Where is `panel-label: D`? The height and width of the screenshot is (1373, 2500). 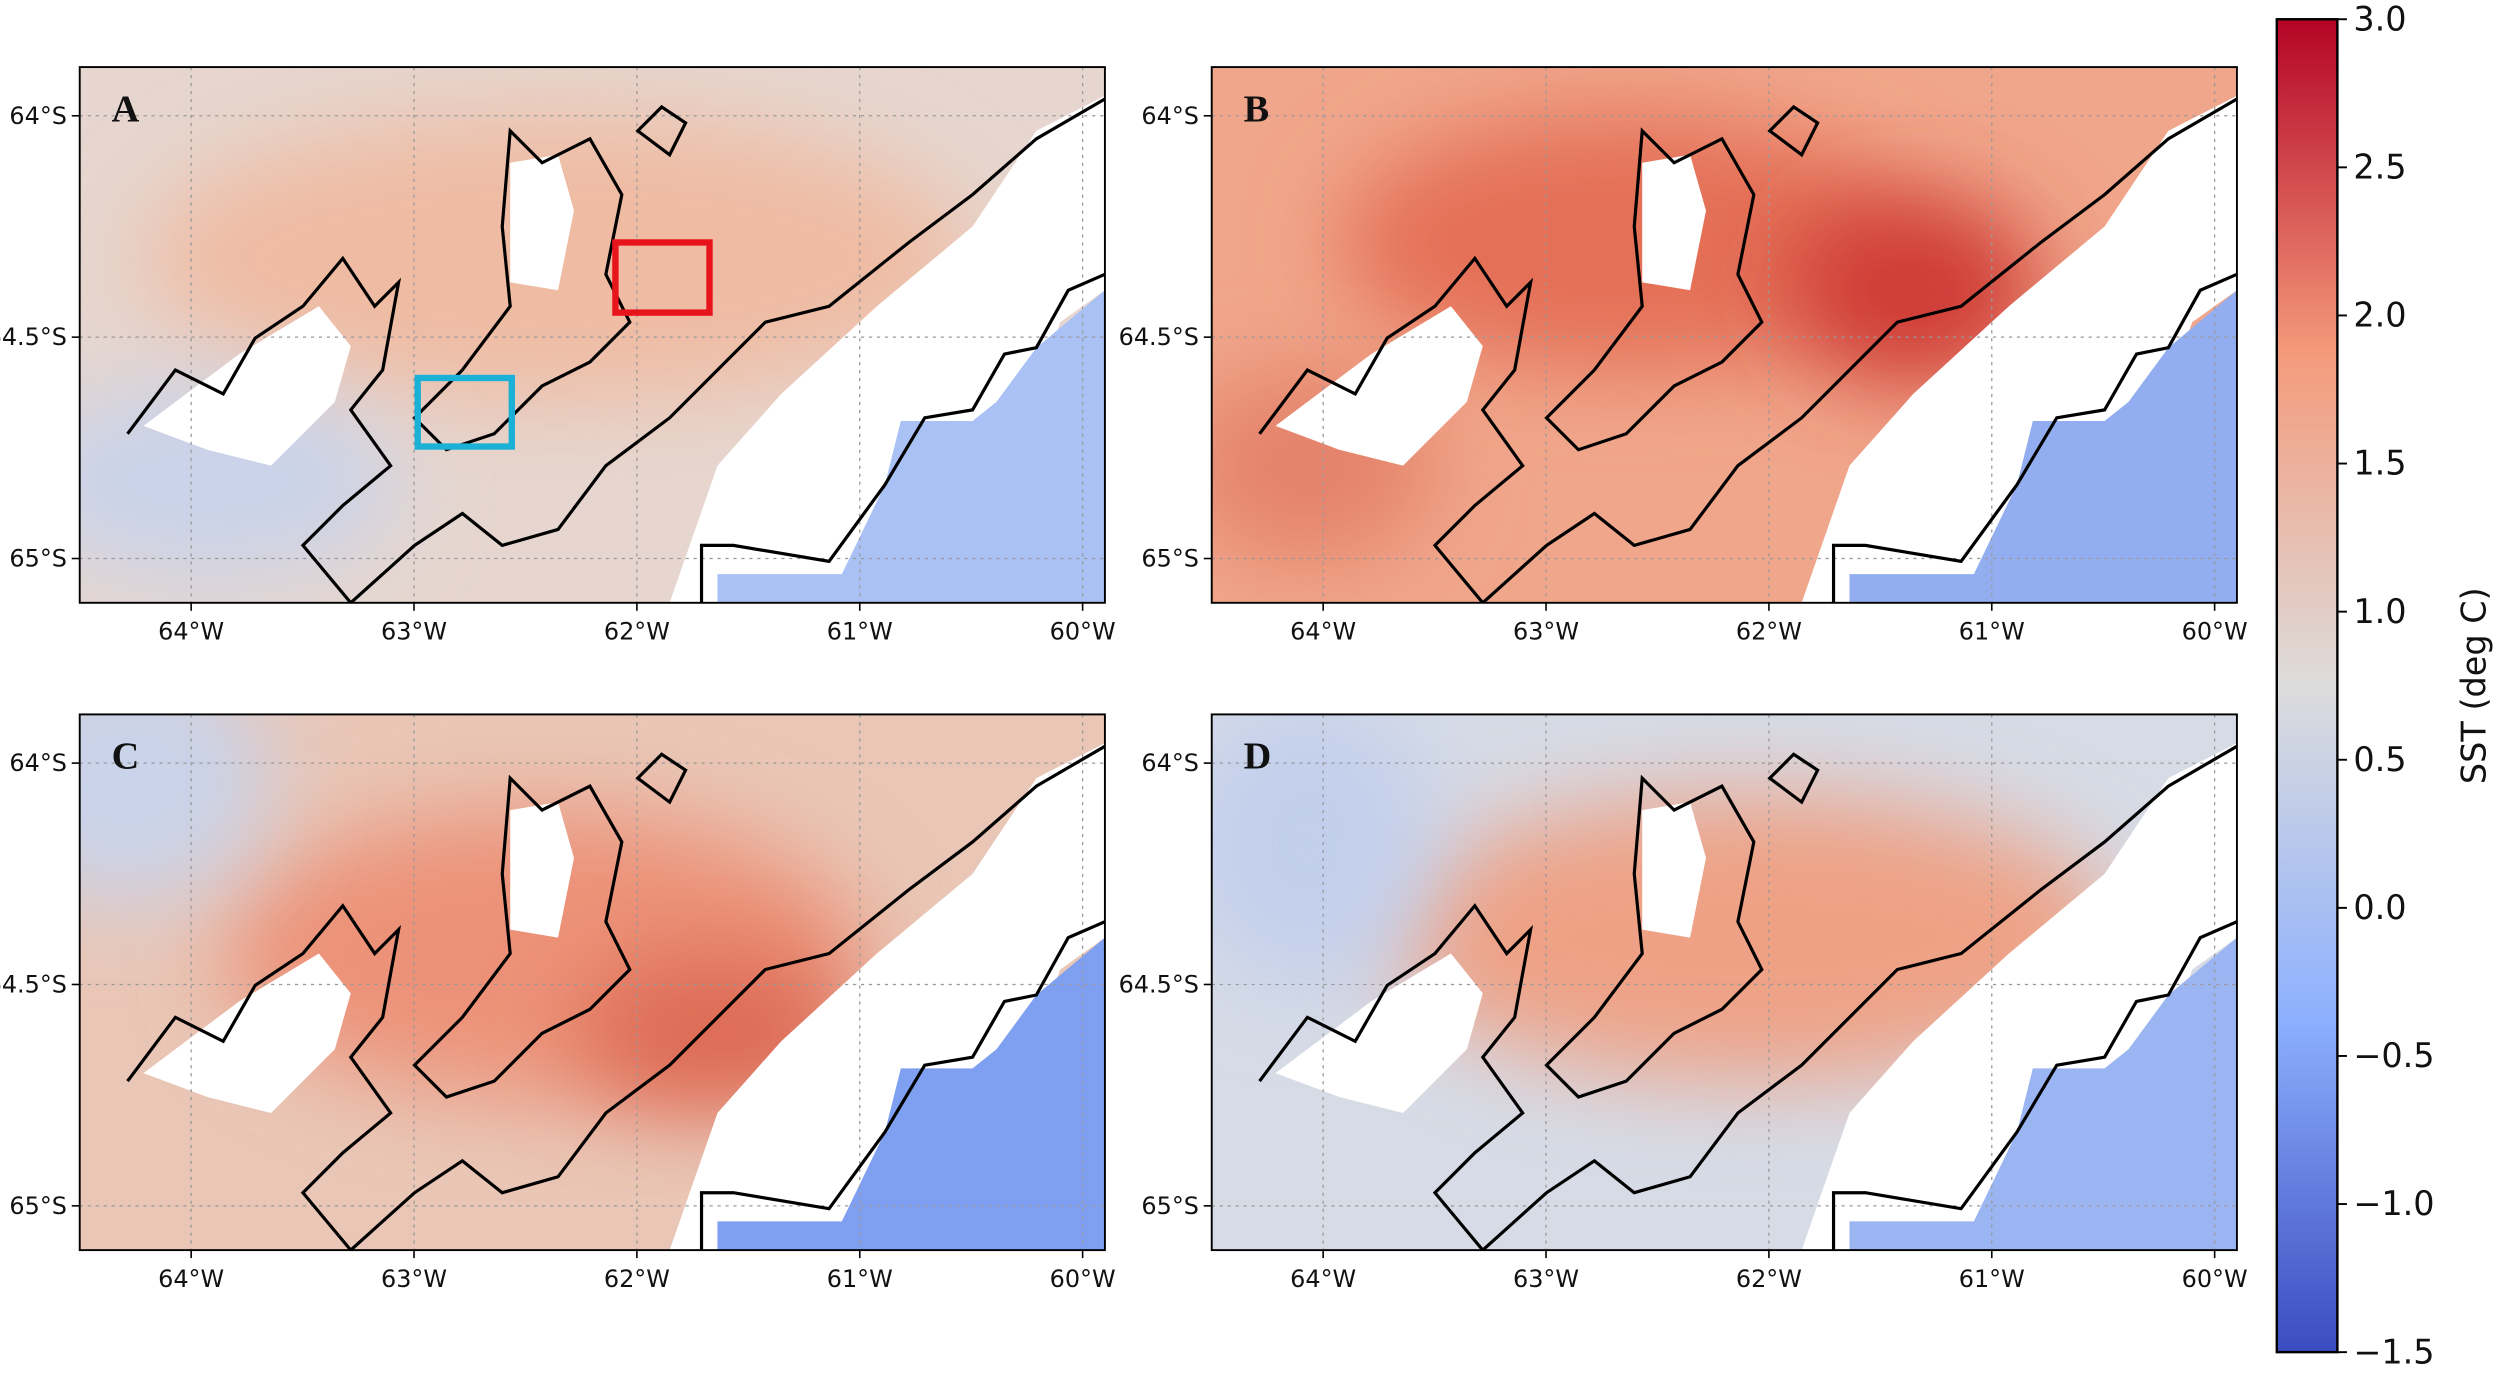
panel-label: D is located at coordinates (1258, 757).